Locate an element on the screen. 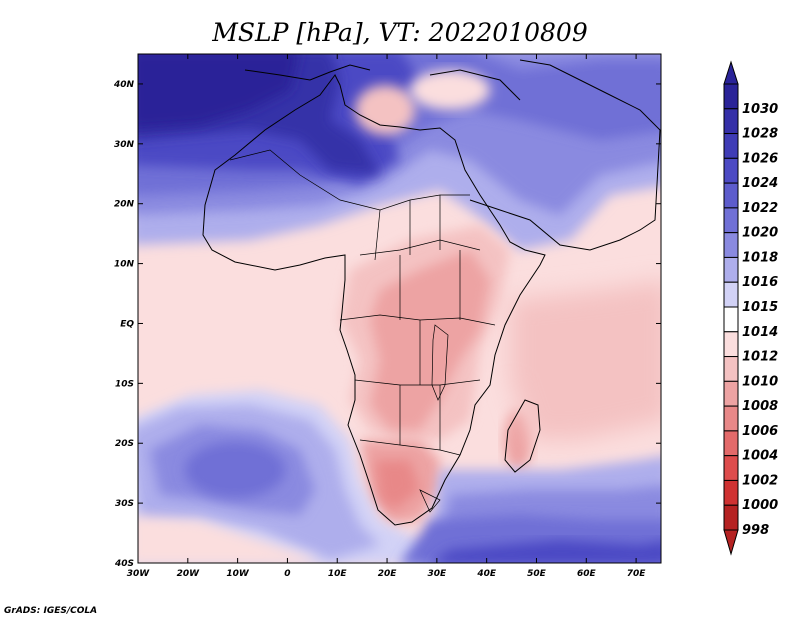 The width and height of the screenshot is (800, 618). arabia-coast is located at coordinates (565, 155).